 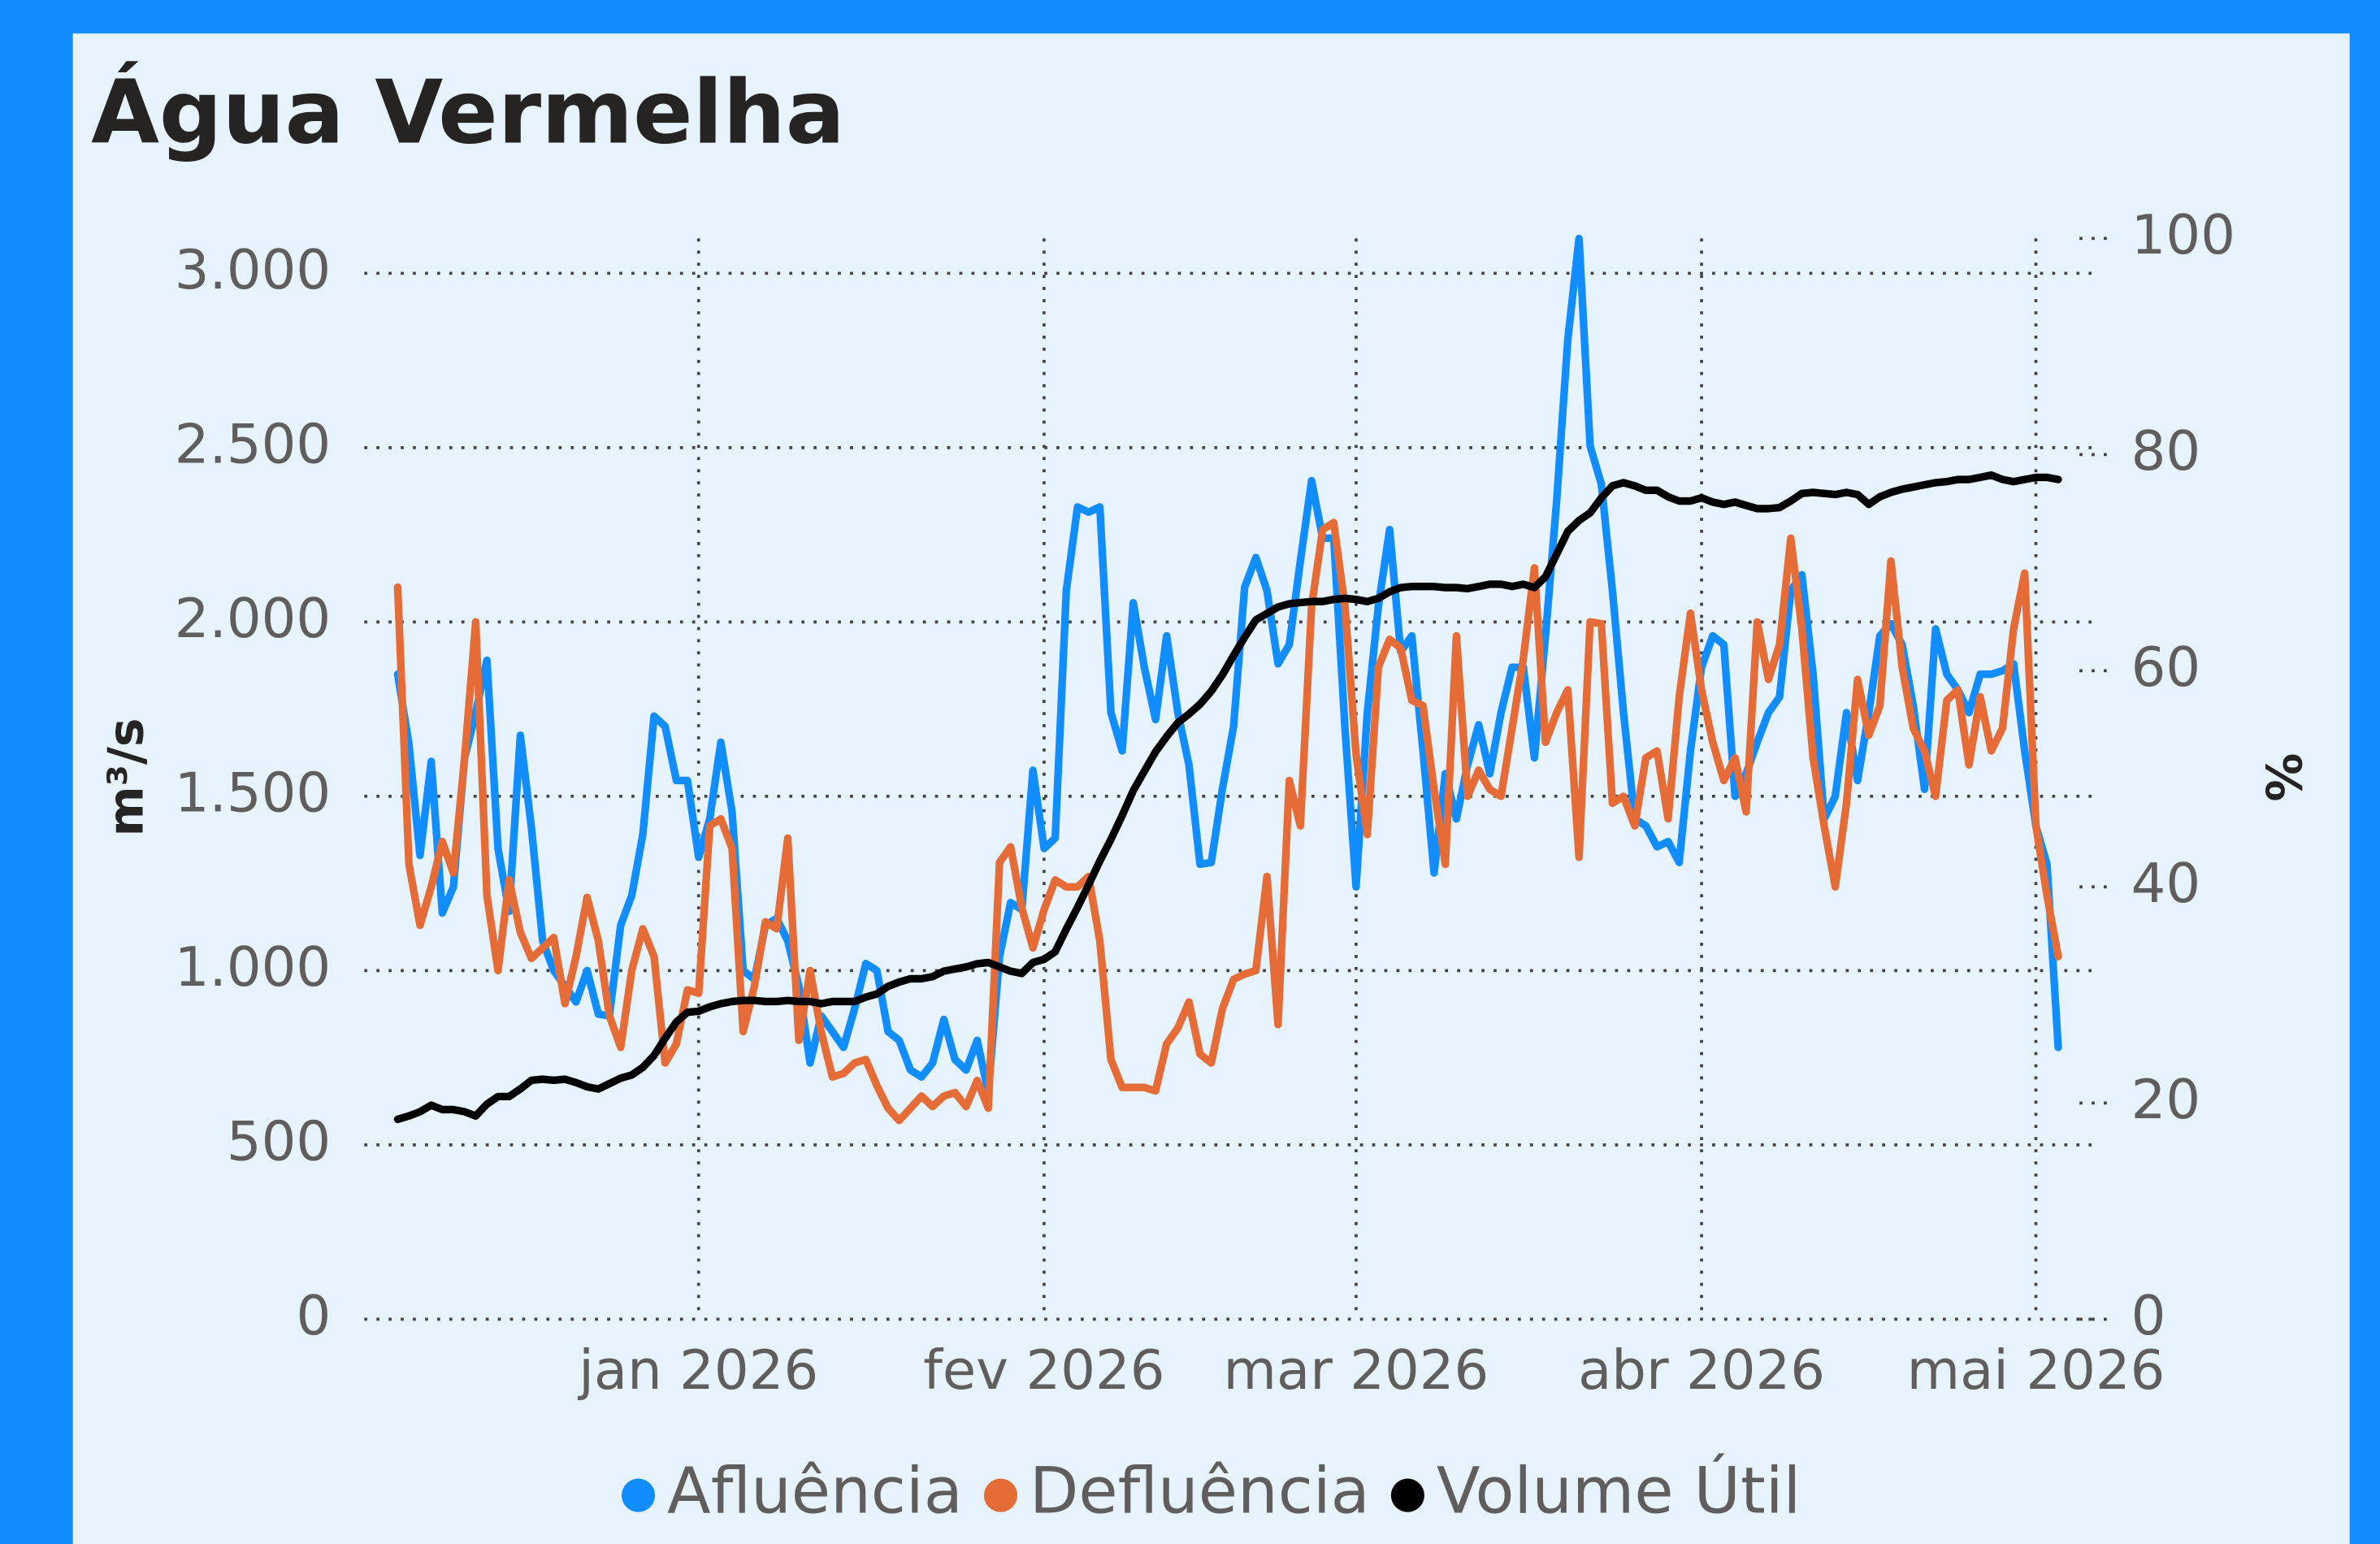 What do you see at coordinates (697, 1370) in the screenshot?
I see `x-tick-label: jan 2026` at bounding box center [697, 1370].